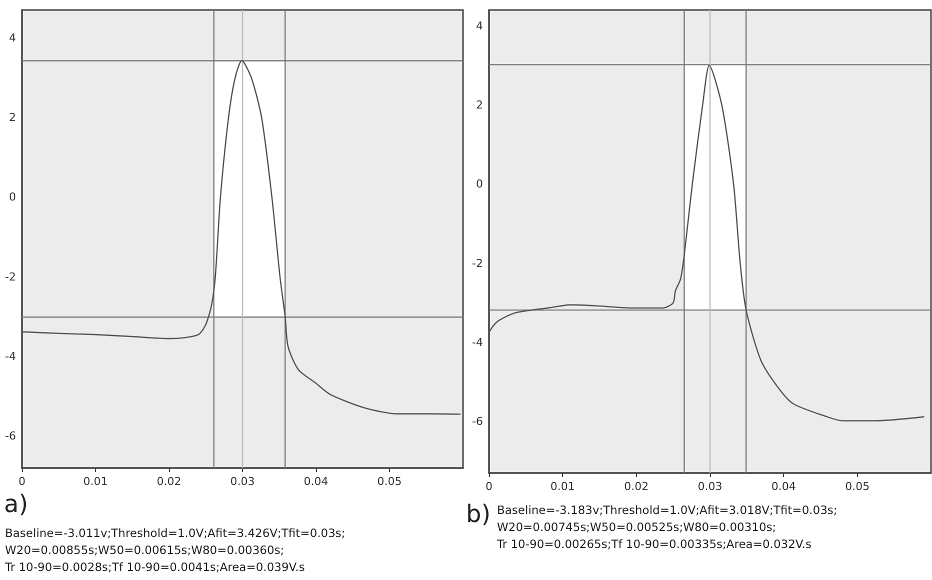 This screenshot has height=580, width=932. I want to click on text: a), so click(16, 504).